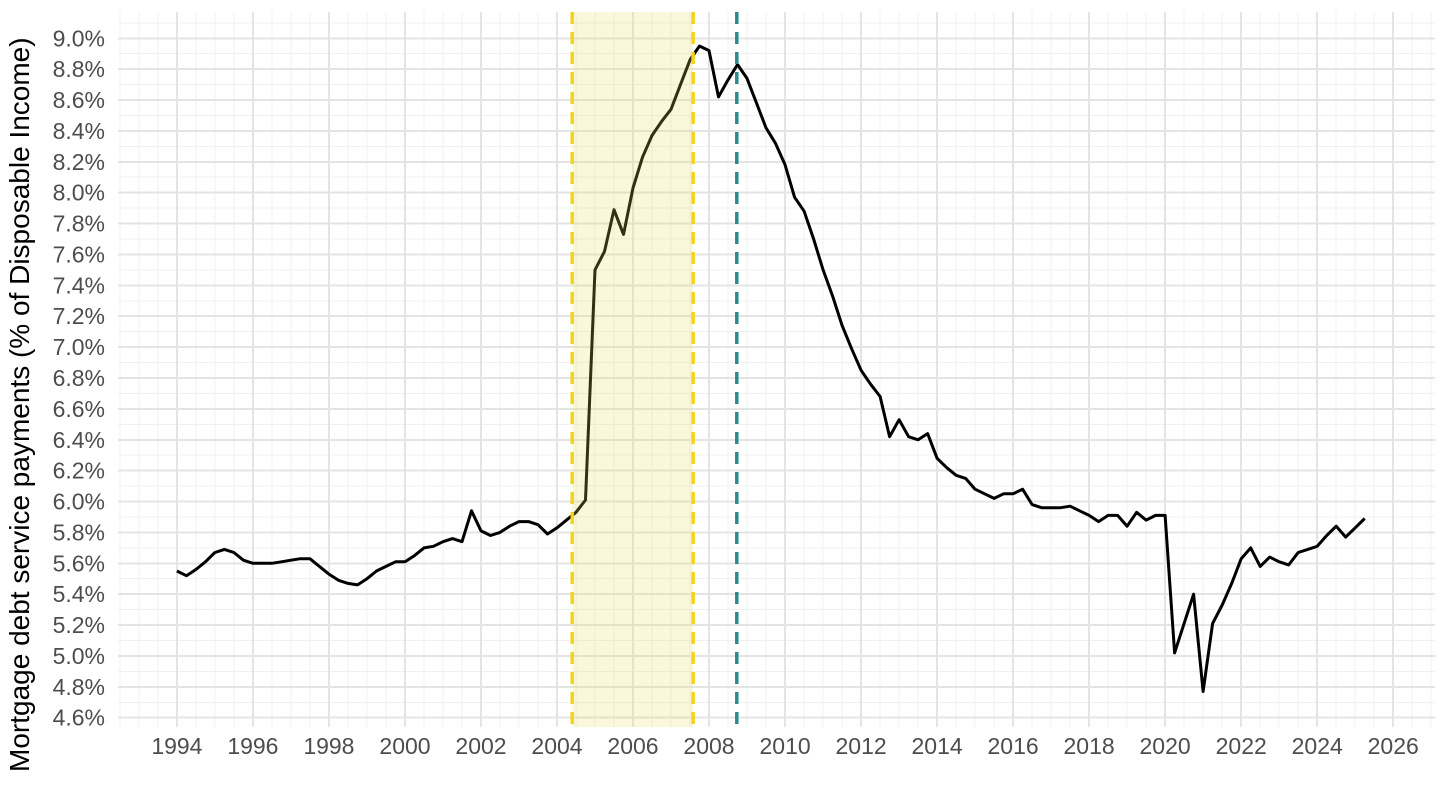  What do you see at coordinates (861, 746) in the screenshot?
I see `x-tick-label: 2012` at bounding box center [861, 746].